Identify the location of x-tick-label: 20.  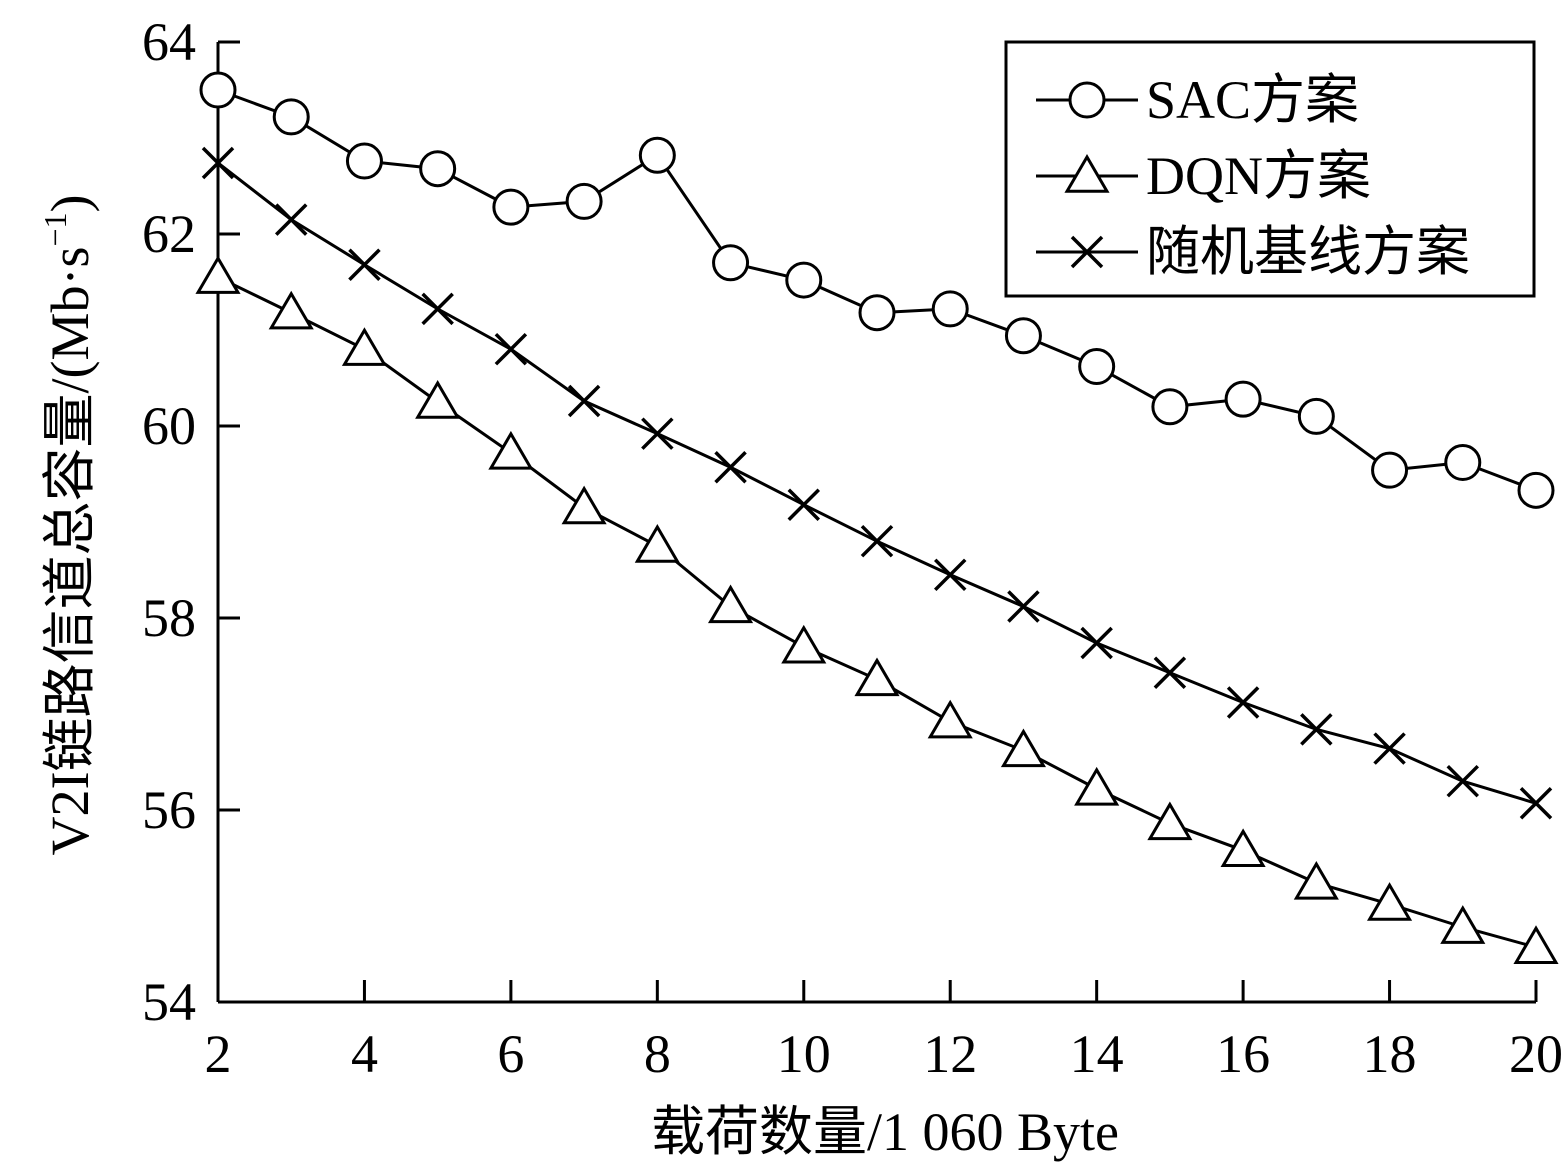
(1536, 1054).